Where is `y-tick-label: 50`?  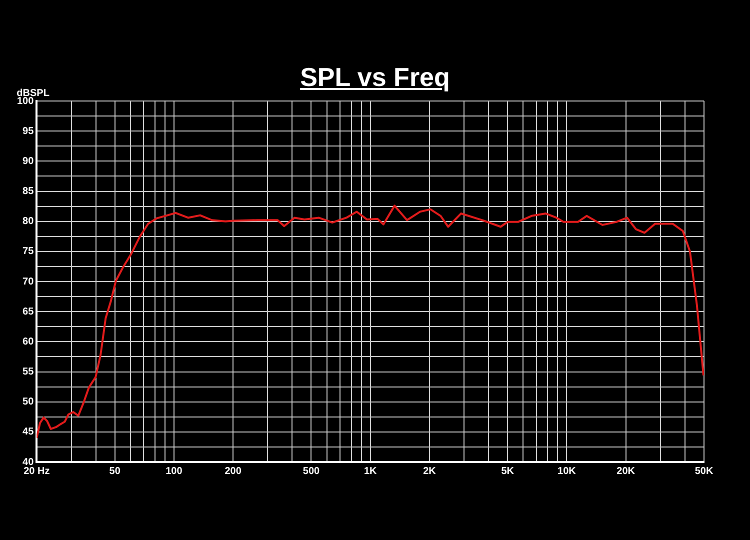 y-tick-label: 50 is located at coordinates (28, 402).